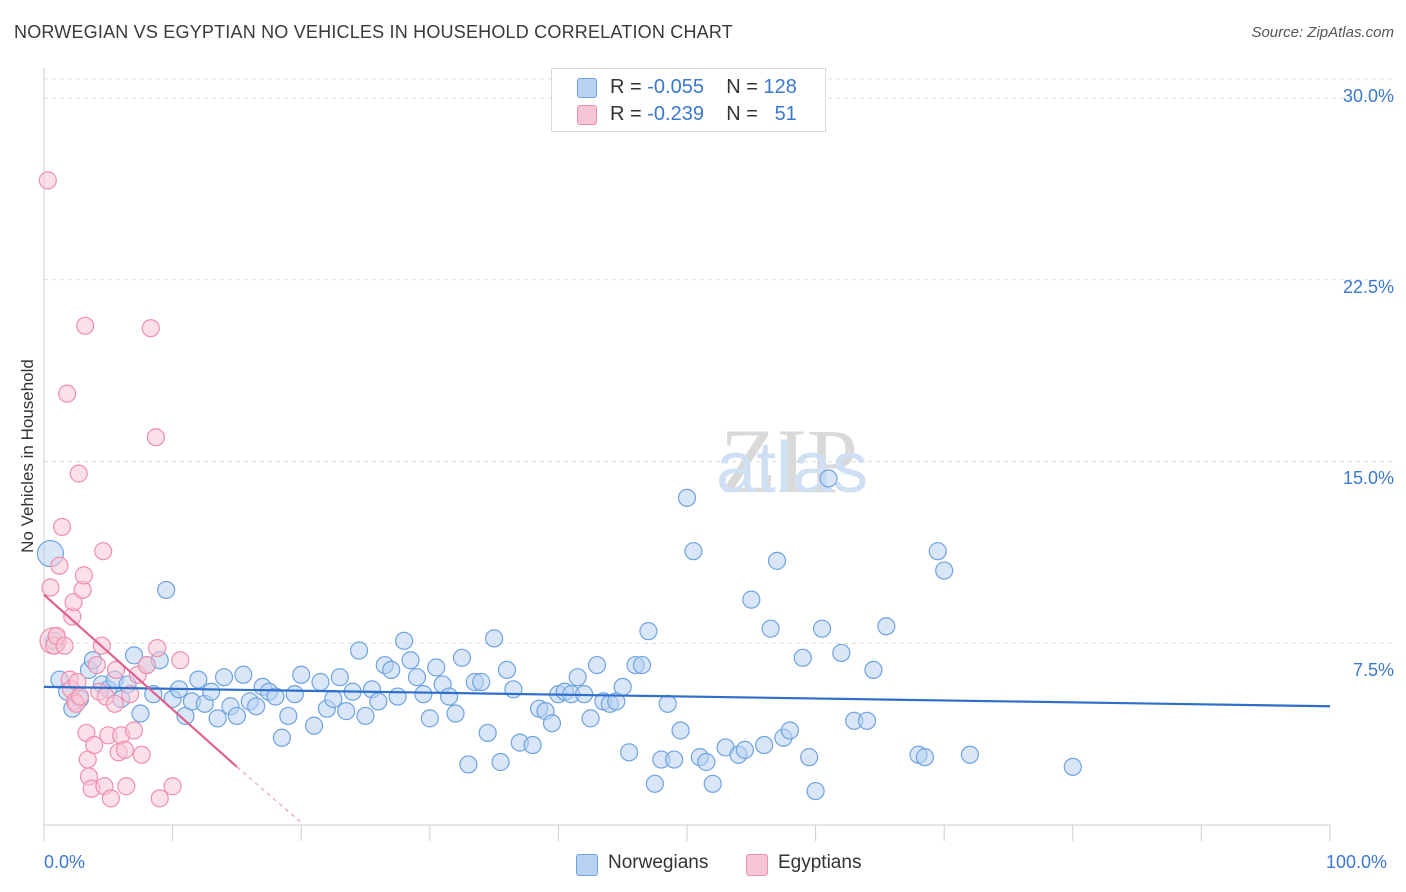 The height and width of the screenshot is (892, 1406). What do you see at coordinates (114, 489) in the screenshot?
I see `egyptians-points` at bounding box center [114, 489].